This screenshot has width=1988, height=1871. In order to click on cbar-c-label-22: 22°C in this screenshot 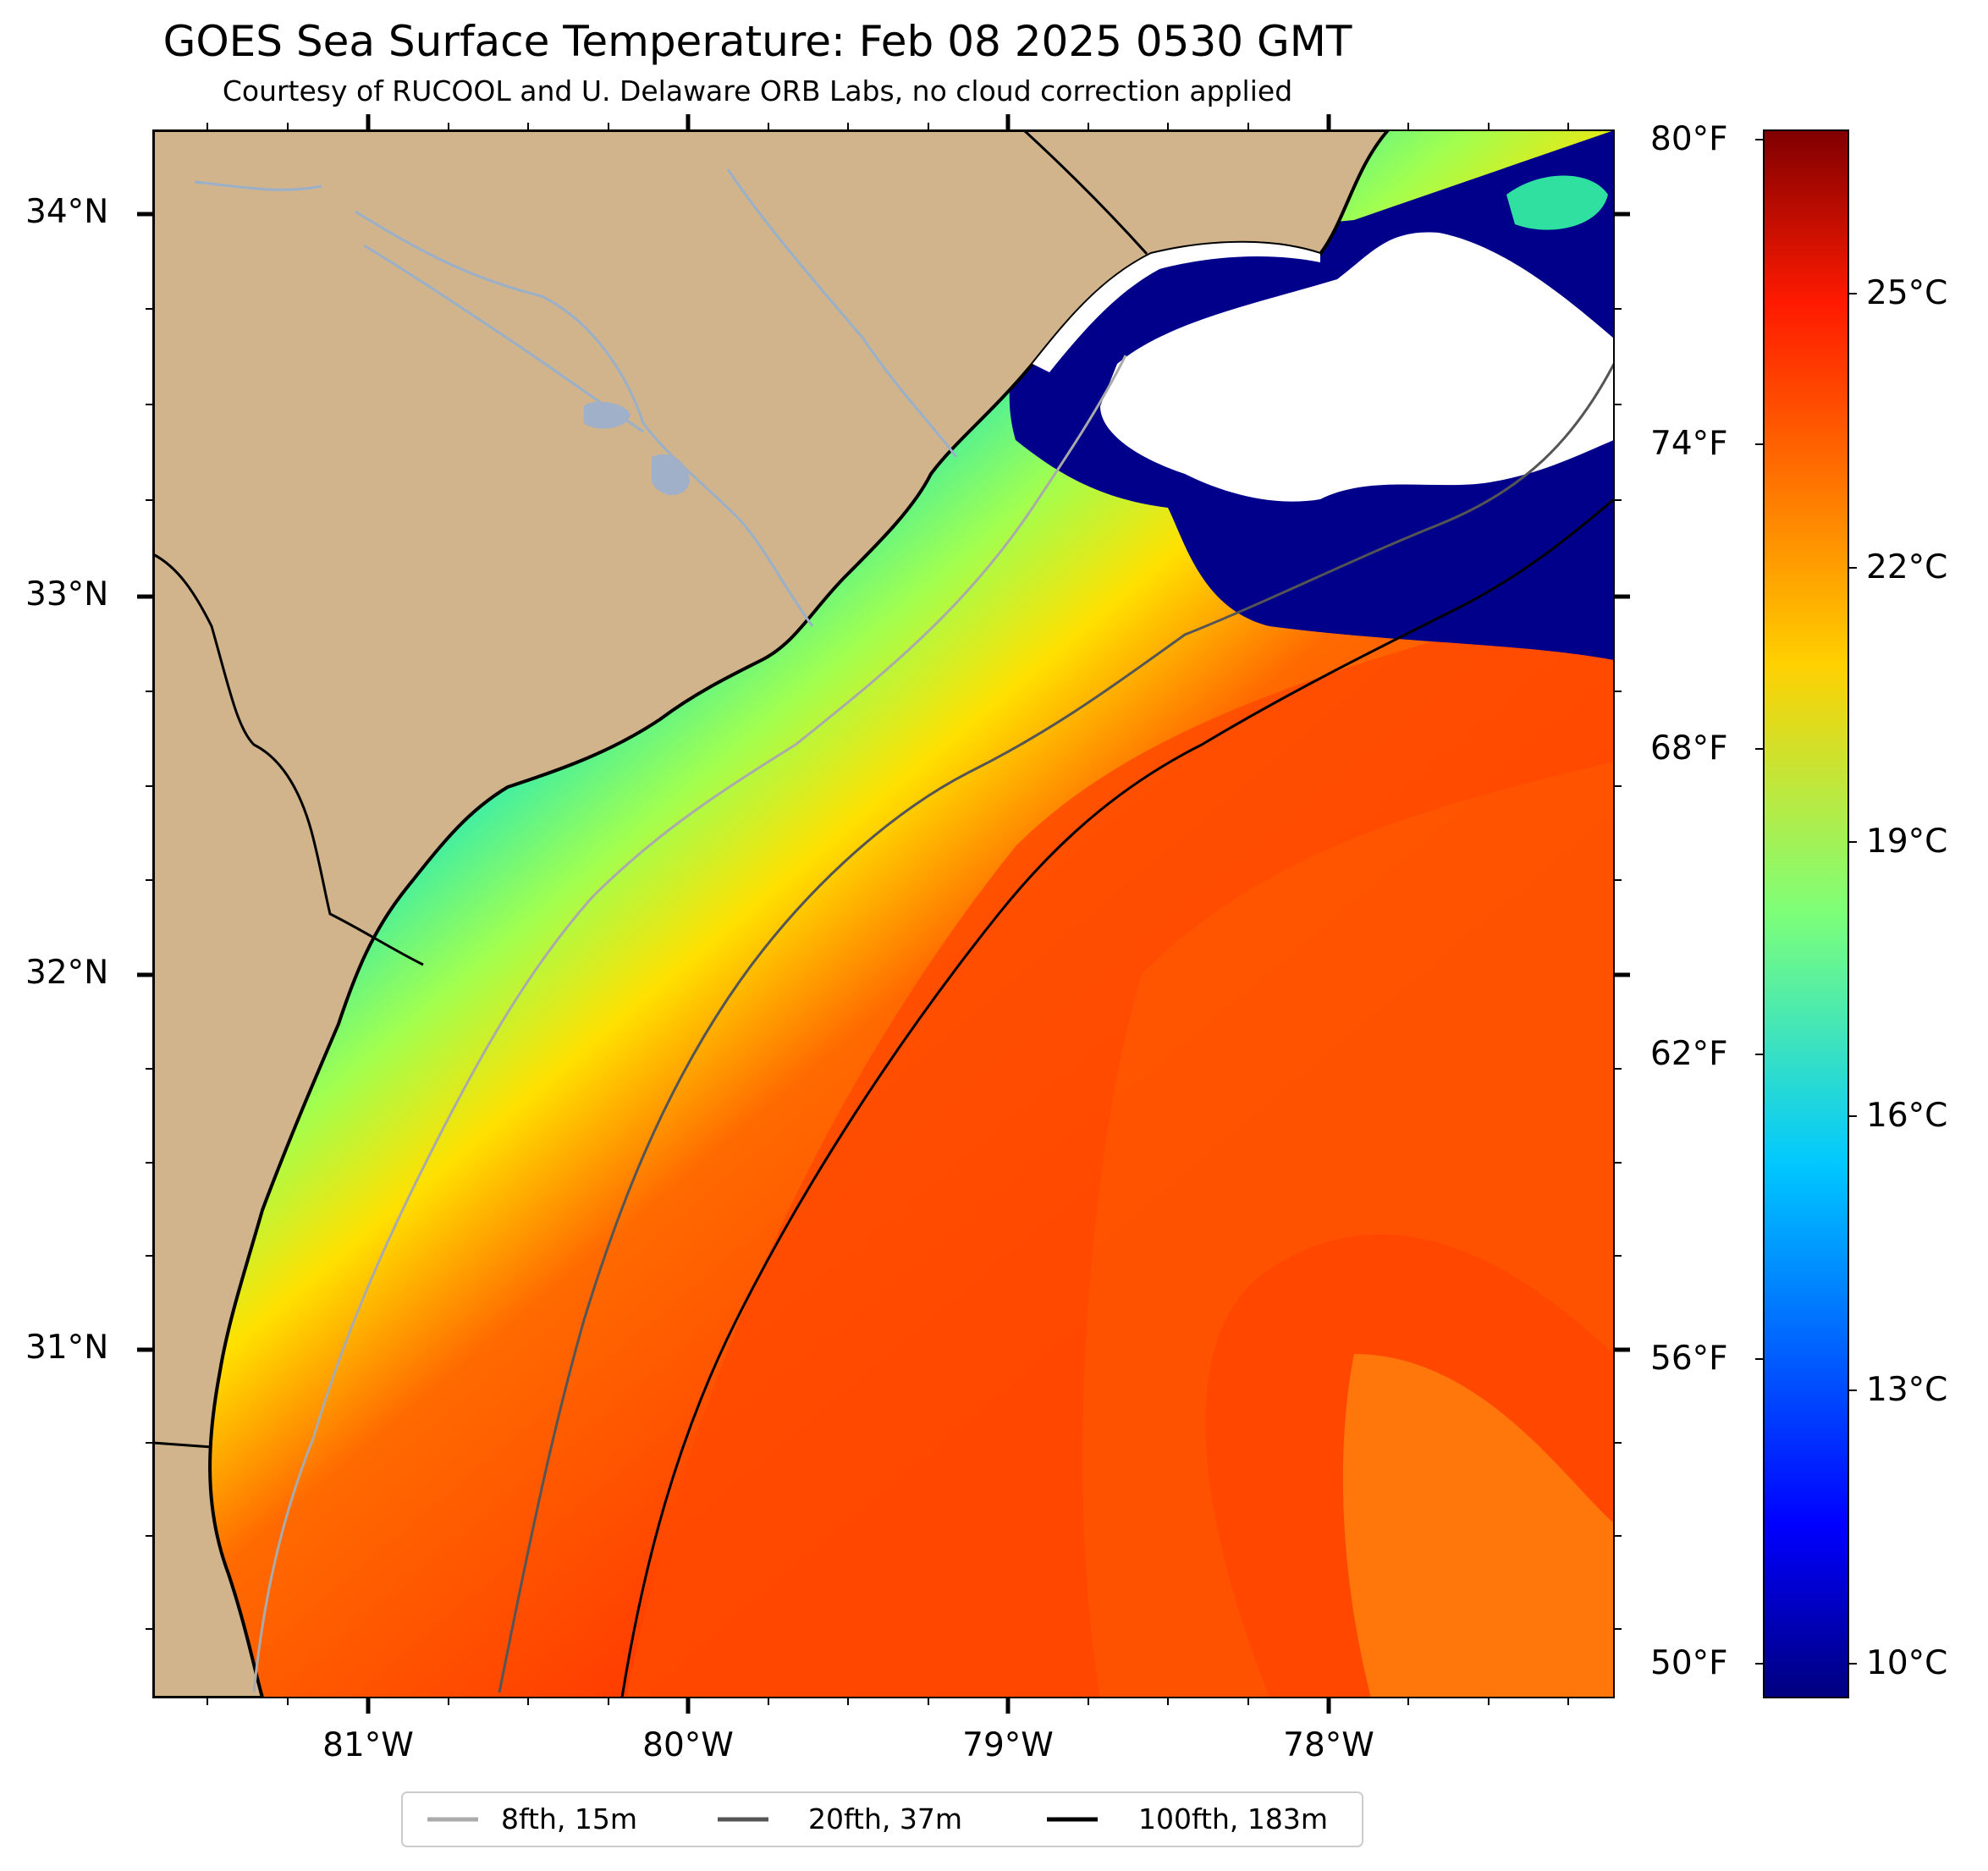, I will do `click(1907, 567)`.